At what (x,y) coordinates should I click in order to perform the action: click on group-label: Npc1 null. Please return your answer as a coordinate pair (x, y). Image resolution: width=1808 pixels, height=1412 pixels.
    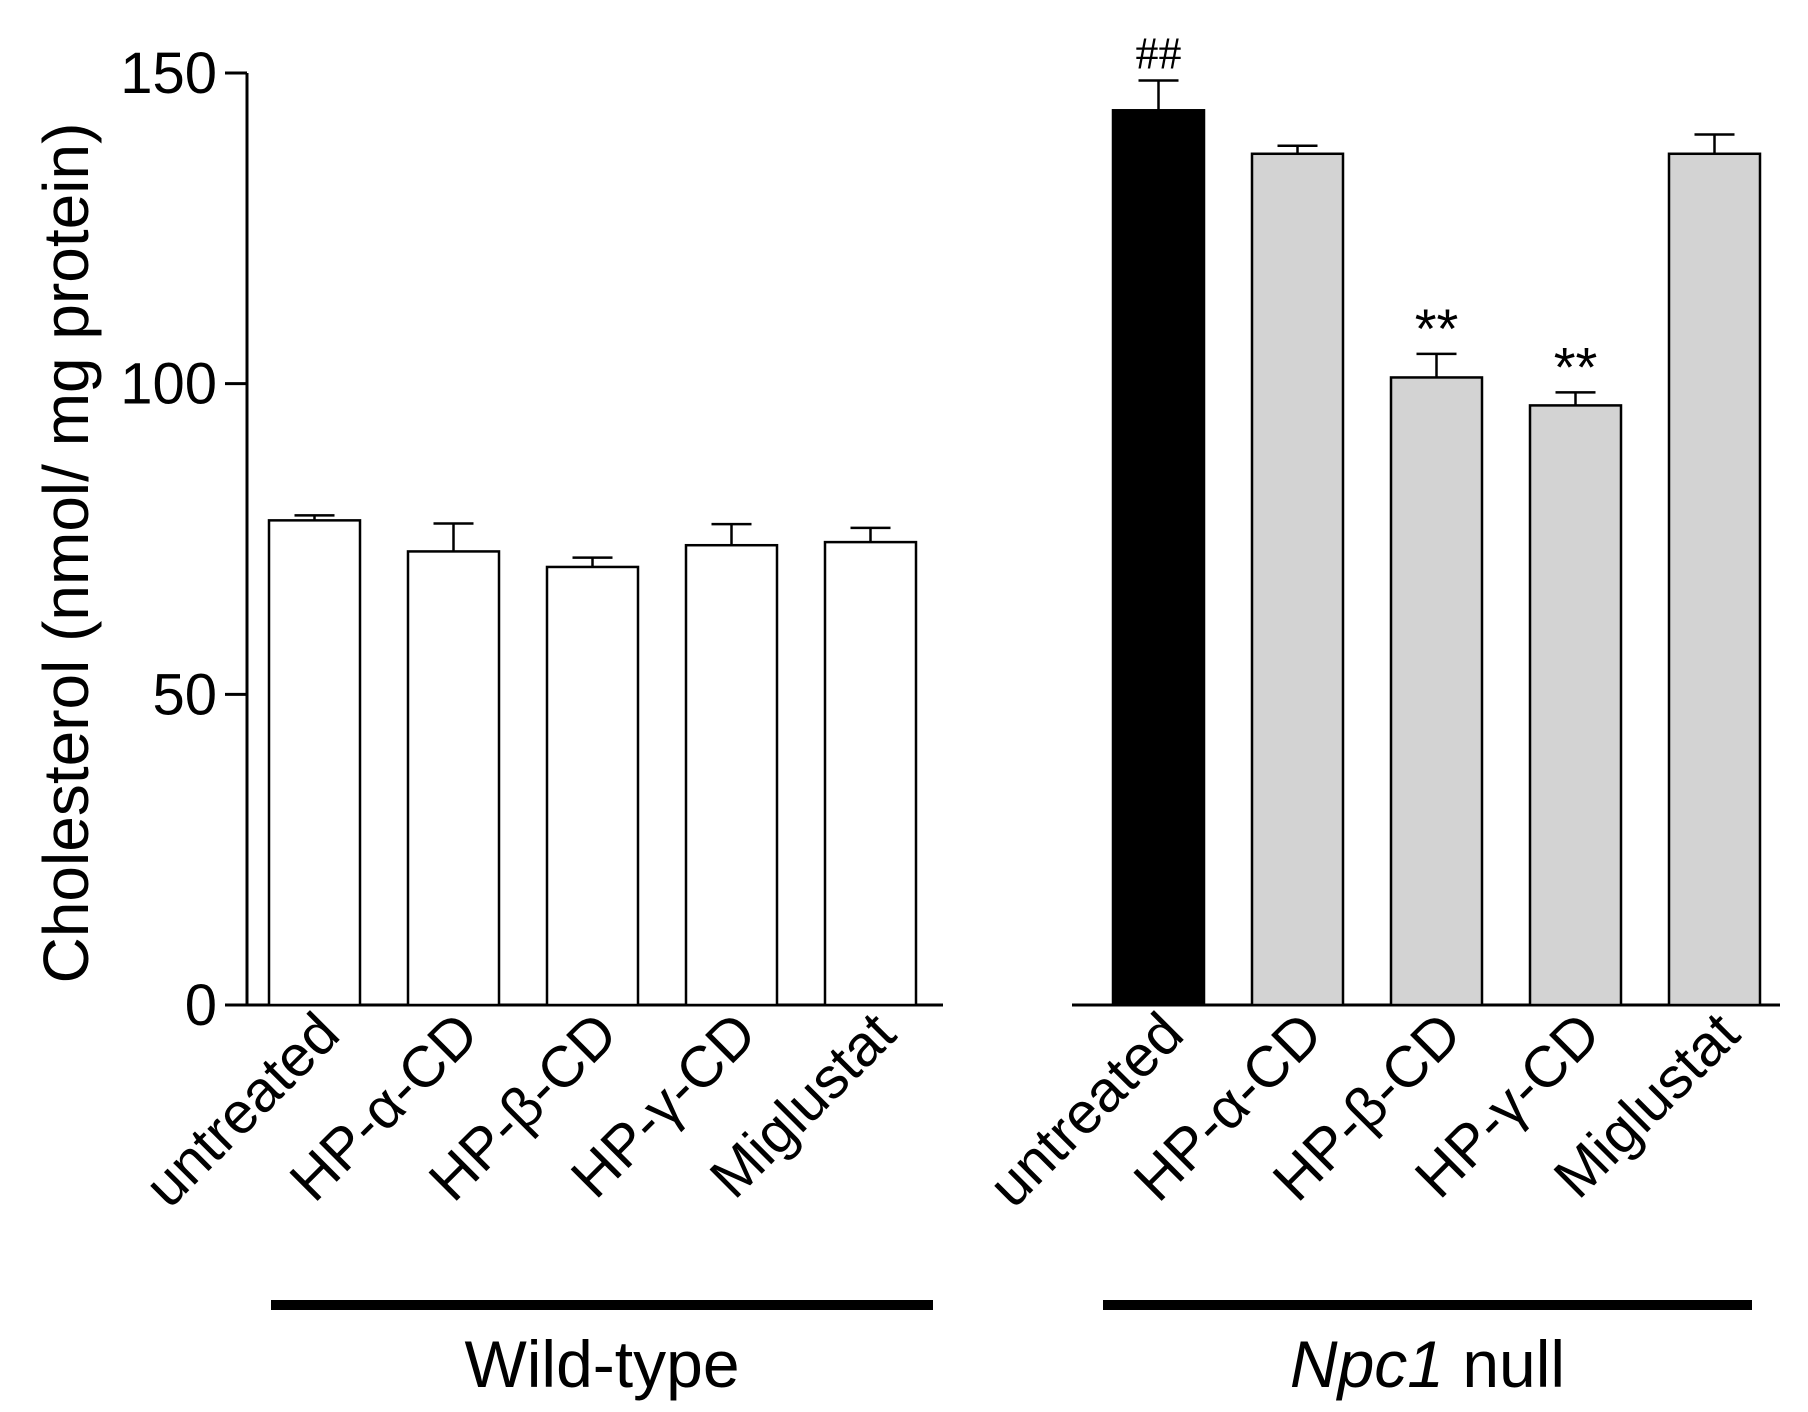
    Looking at the image, I should click on (1427, 1364).